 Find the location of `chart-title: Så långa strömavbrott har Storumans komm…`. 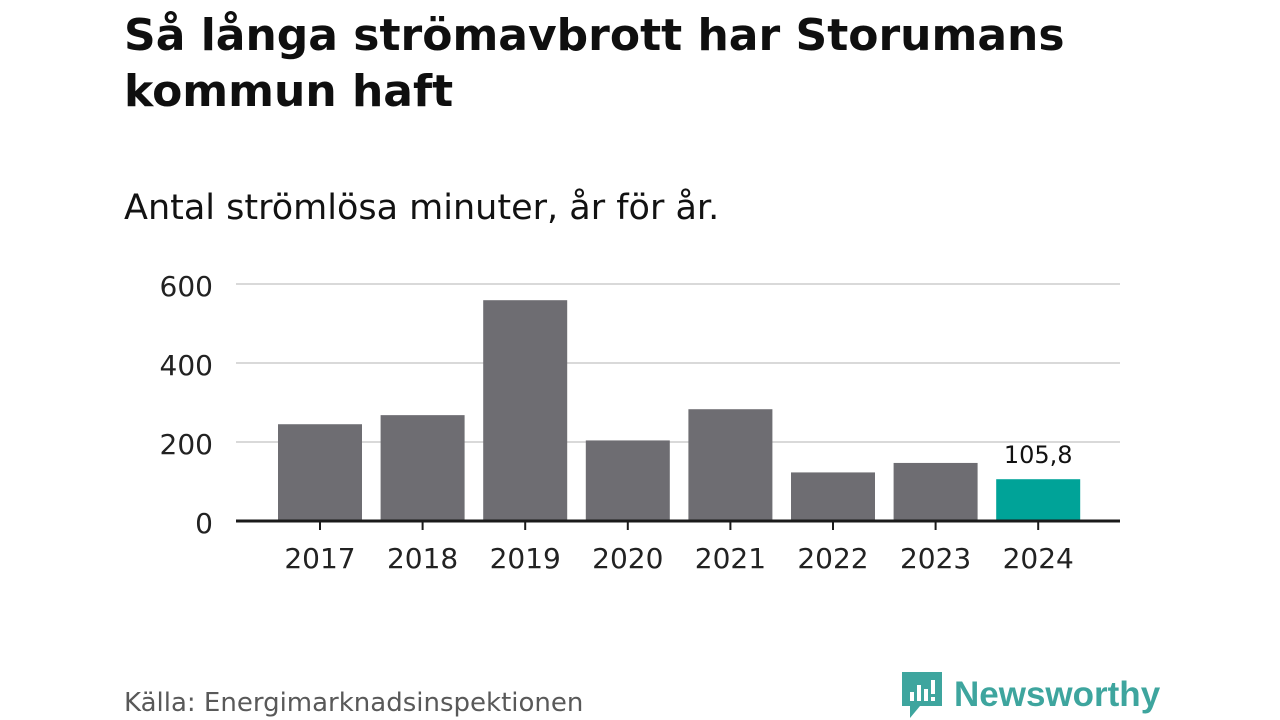

chart-title: Så långa strömavbrott har Storumans komm… is located at coordinates (594, 63).